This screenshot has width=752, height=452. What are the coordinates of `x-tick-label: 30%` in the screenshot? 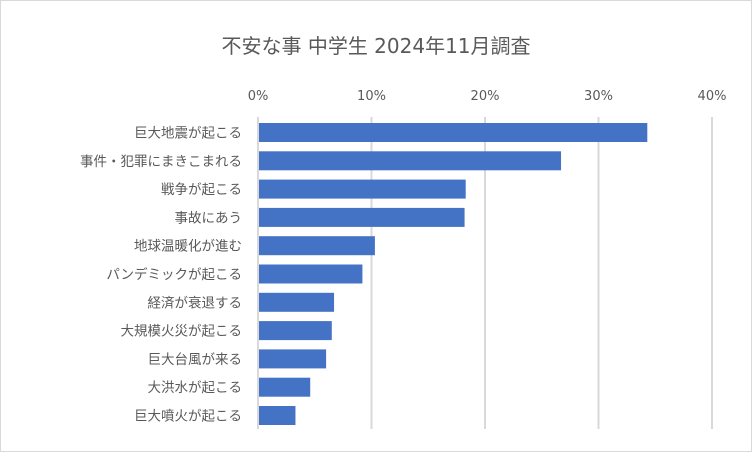 It's located at (598, 96).